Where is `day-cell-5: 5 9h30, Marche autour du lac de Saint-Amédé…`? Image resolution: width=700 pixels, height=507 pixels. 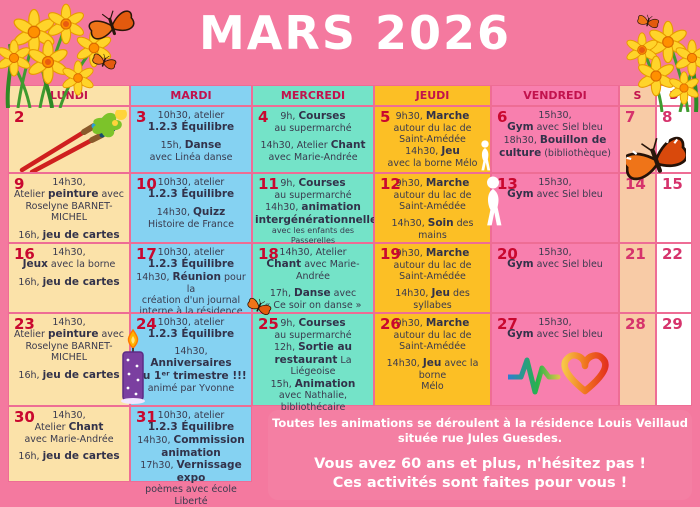 day-cell-5: 5 9h30, Marche autour du lac de Saint-Amédé… is located at coordinates (432, 139).